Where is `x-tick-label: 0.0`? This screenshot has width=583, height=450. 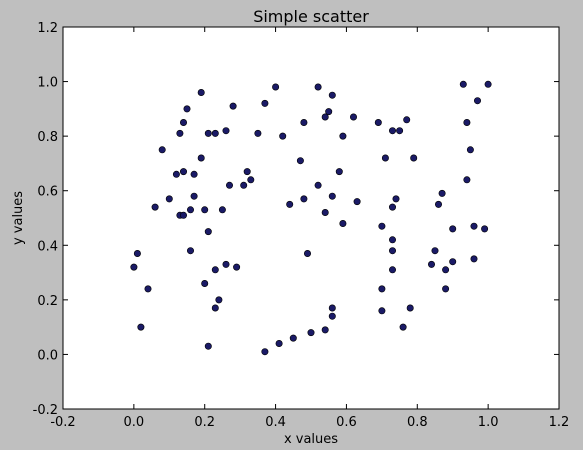 x-tick-label: 0.0 is located at coordinates (134, 422).